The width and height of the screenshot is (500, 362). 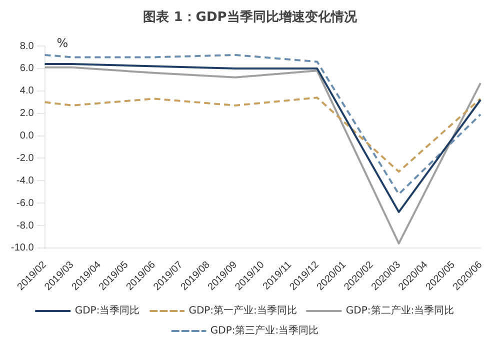 I want to click on legend-label: GDP:第一产业:当季同比, so click(x=242, y=310).